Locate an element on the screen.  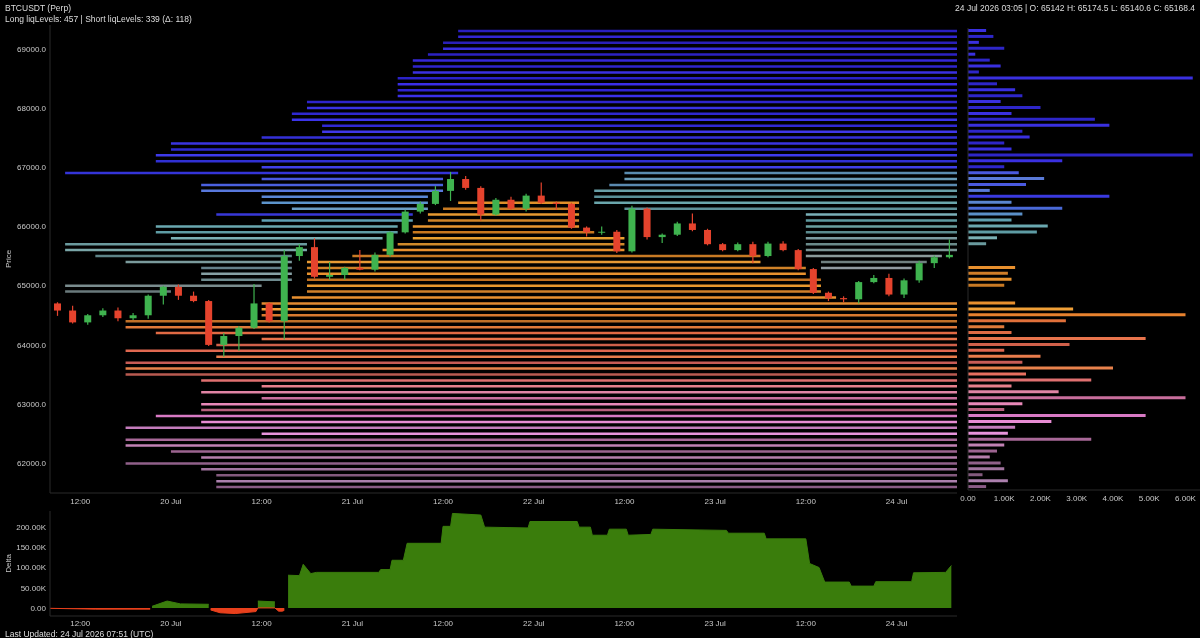
y-tick-label: 100.00K is located at coordinates (31, 568).